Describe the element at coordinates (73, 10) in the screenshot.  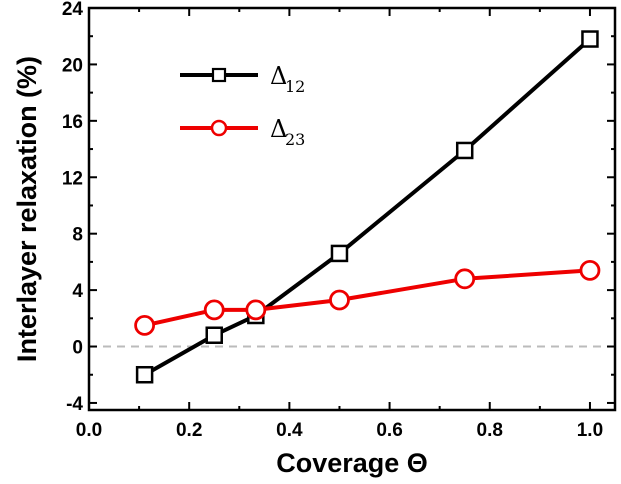
I see `y-tick-label: 24` at that location.